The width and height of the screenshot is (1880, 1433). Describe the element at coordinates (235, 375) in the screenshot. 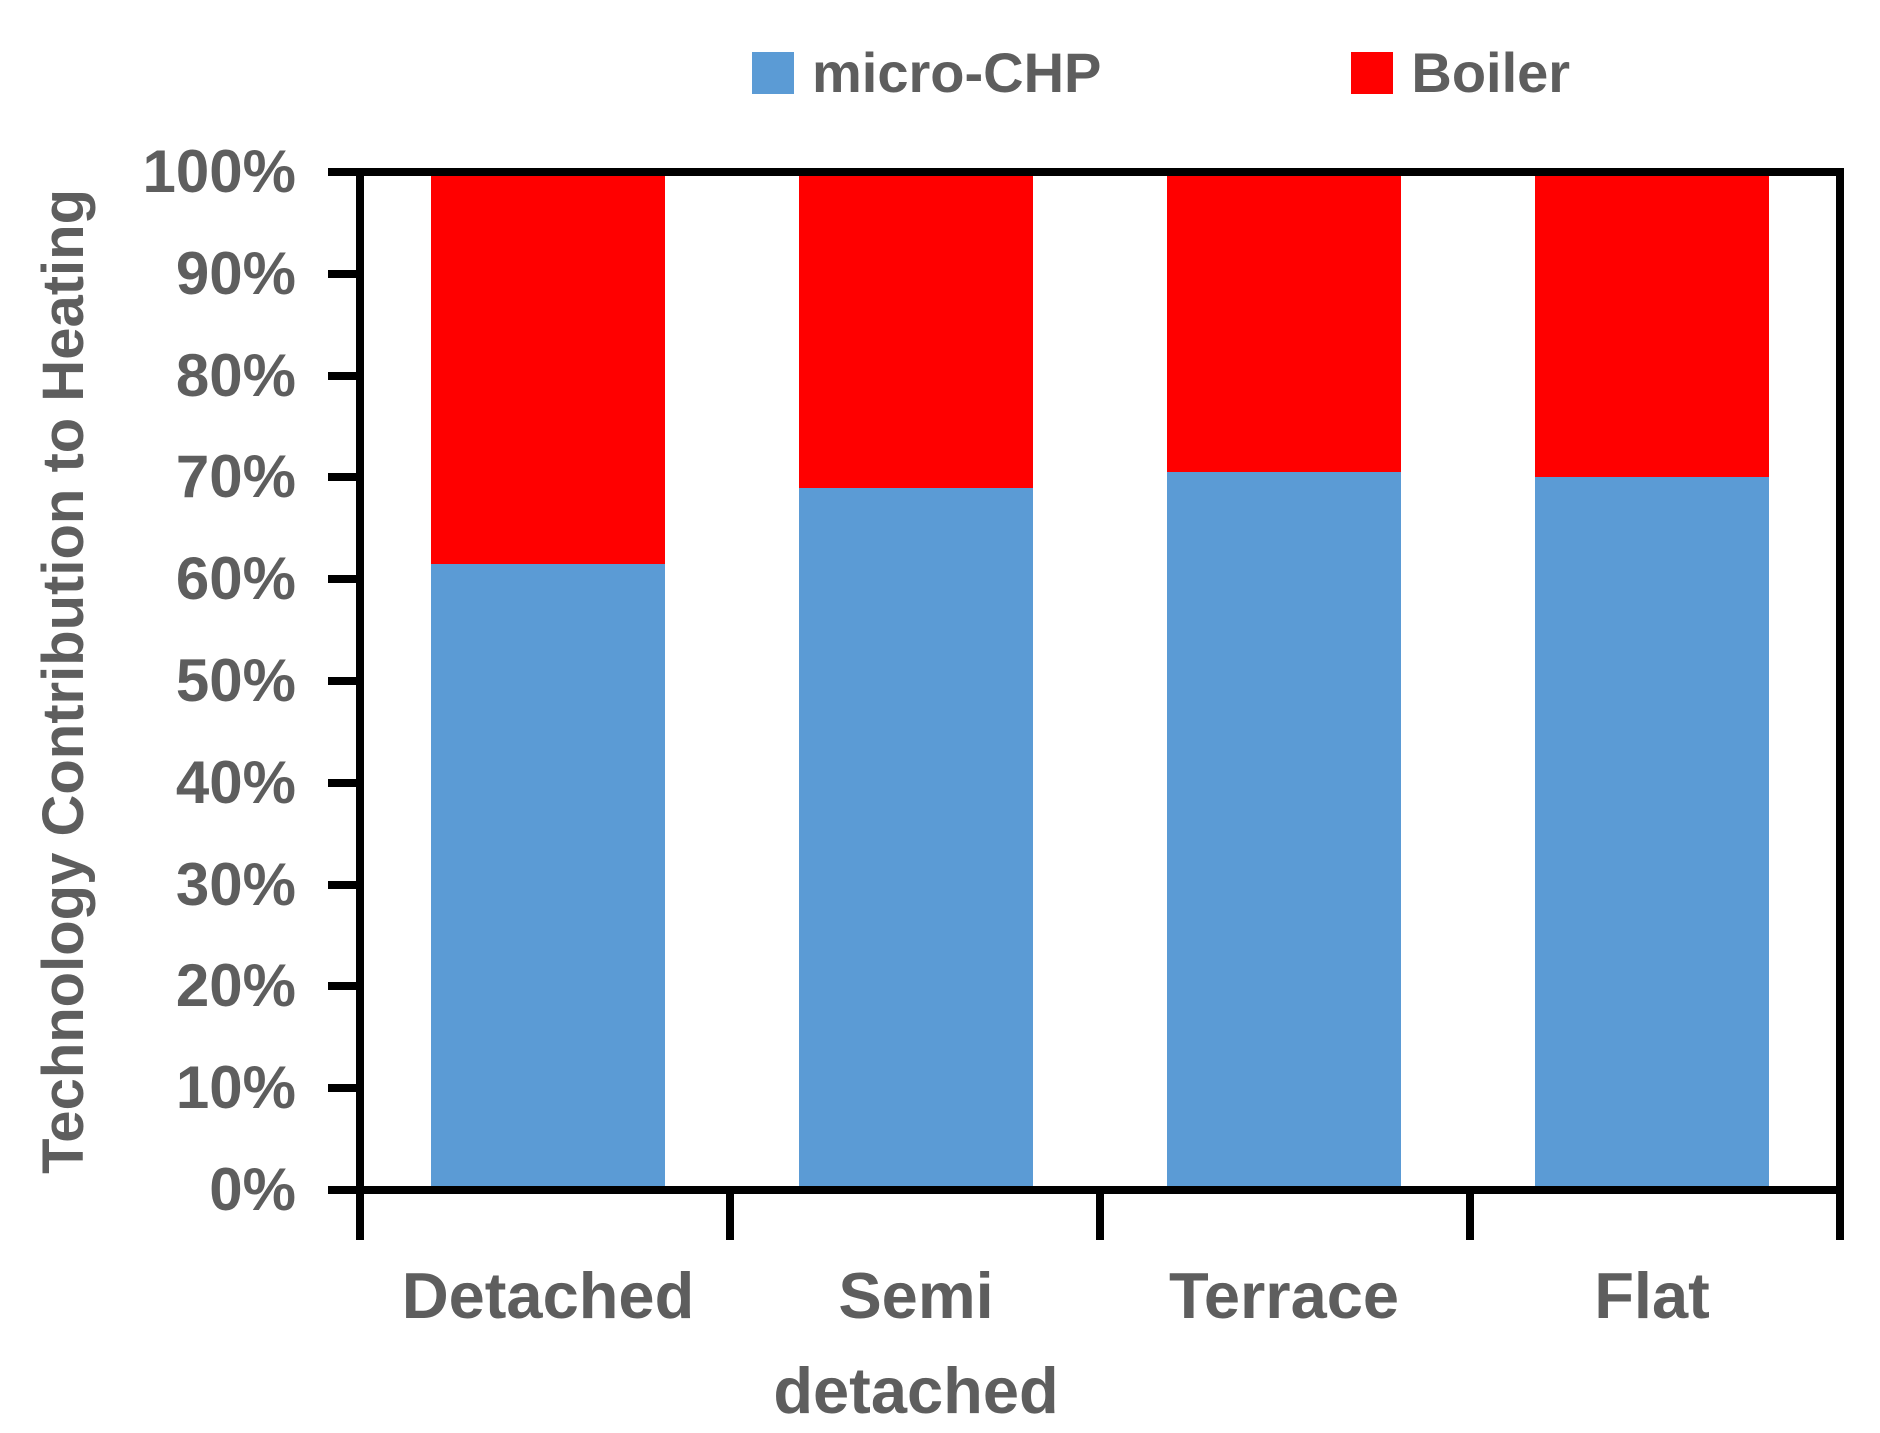

I see `y-axis-label-80: 80%` at that location.